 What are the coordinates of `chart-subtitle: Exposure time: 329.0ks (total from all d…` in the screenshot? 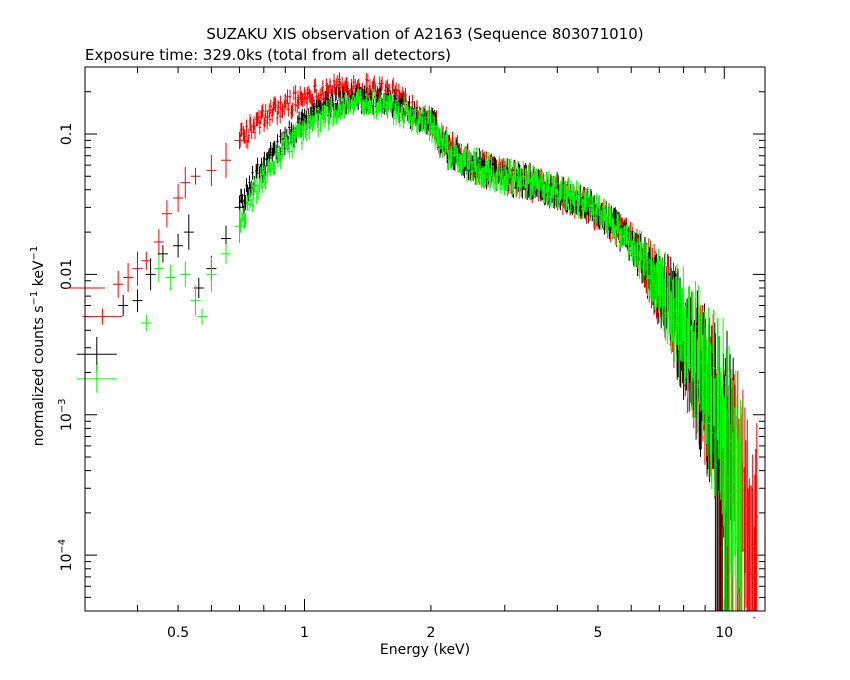 It's located at (268, 55).